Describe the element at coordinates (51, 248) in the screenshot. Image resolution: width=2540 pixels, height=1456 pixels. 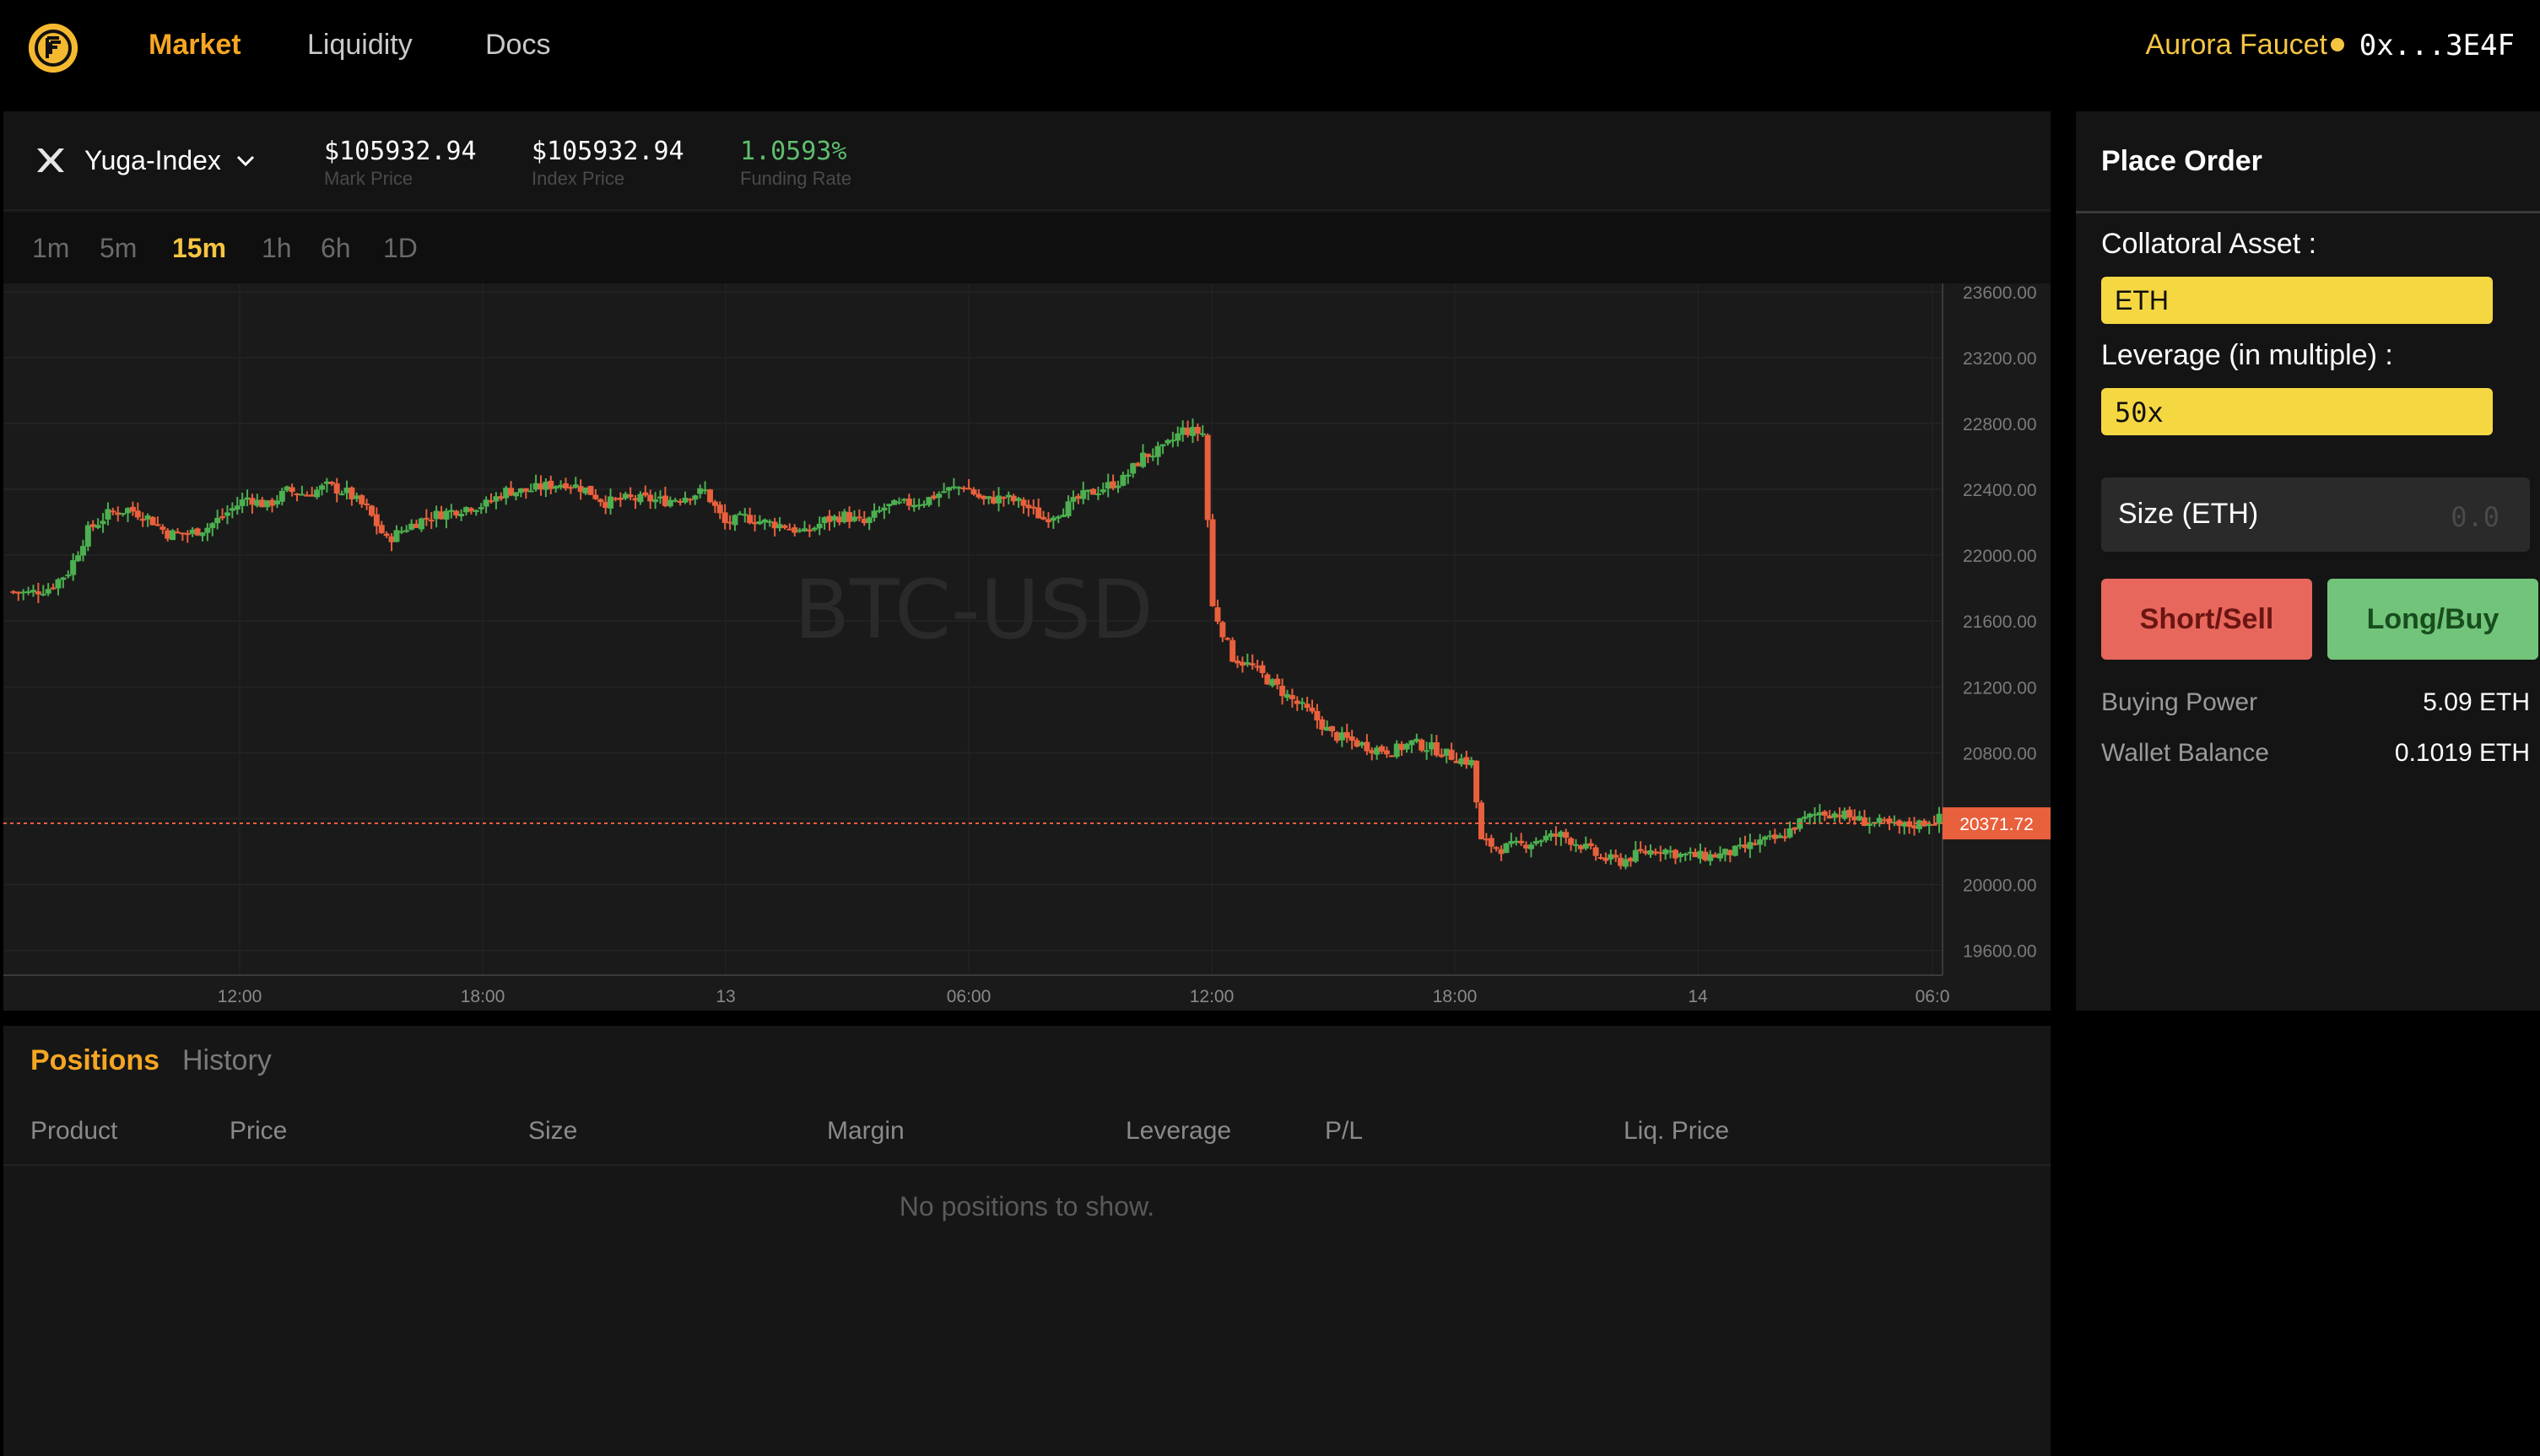
I see `interval-1m: 1m` at that location.